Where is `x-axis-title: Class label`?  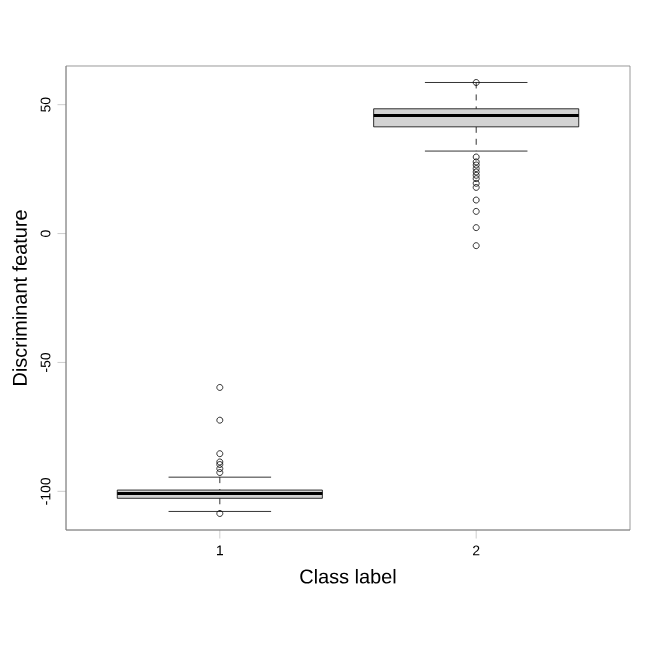
x-axis-title: Class label is located at coordinates (348, 576).